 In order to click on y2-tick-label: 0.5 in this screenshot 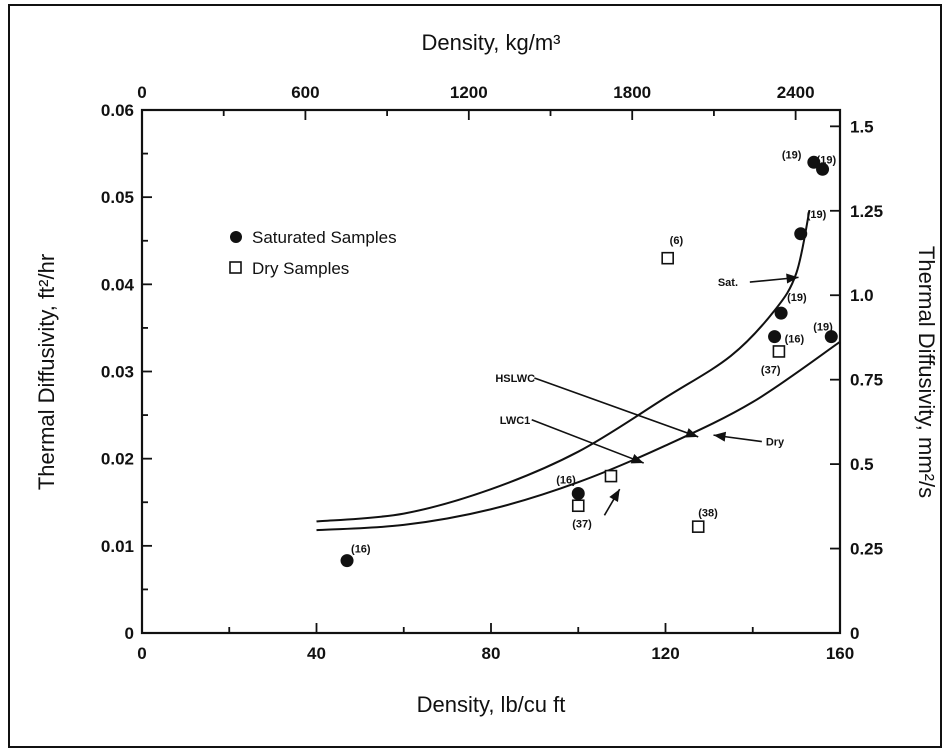, I will do `click(862, 464)`.